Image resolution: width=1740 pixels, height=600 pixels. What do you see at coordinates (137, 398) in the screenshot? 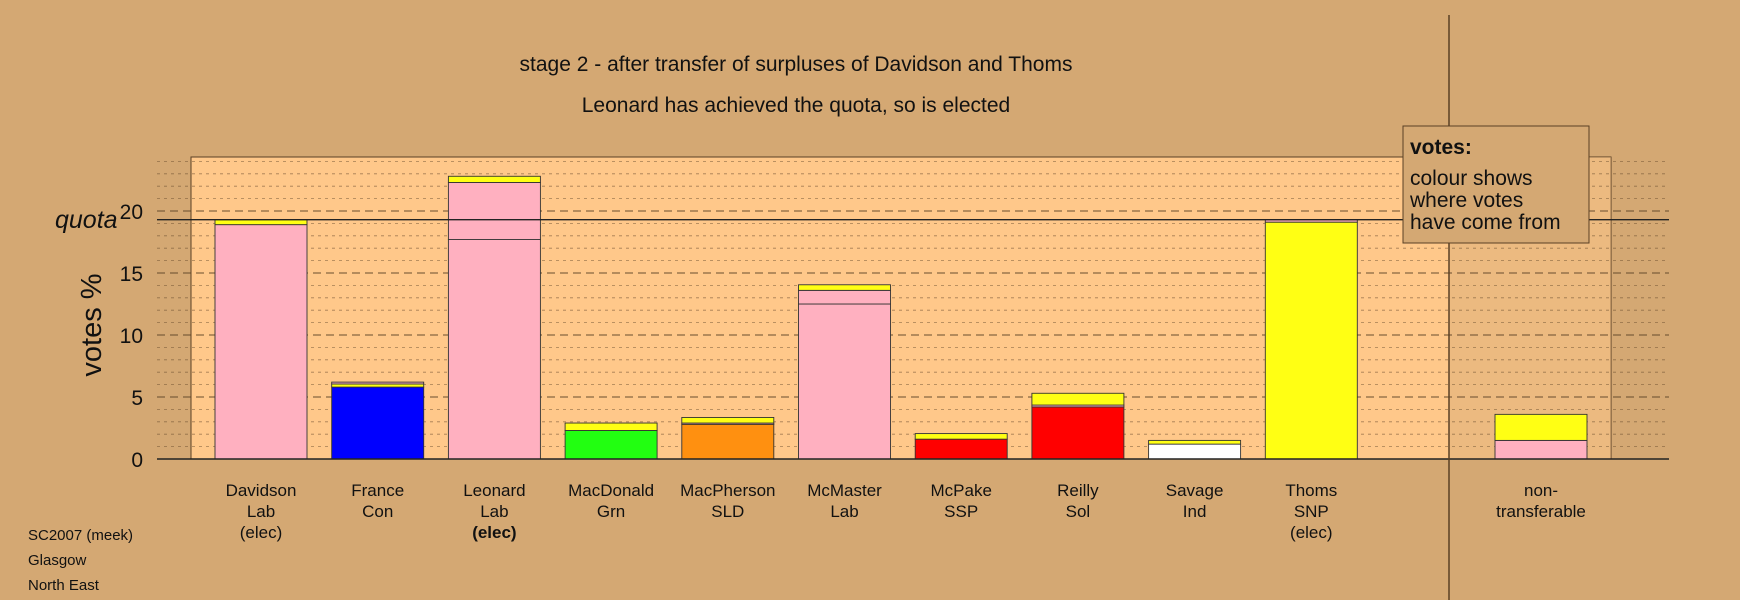
I see `y-tick-label: 5` at bounding box center [137, 398].